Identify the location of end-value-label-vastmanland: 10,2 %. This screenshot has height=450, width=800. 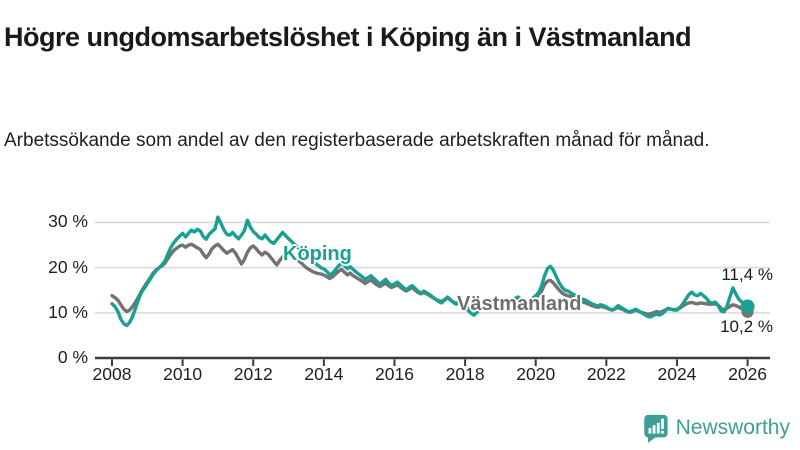
(746, 326).